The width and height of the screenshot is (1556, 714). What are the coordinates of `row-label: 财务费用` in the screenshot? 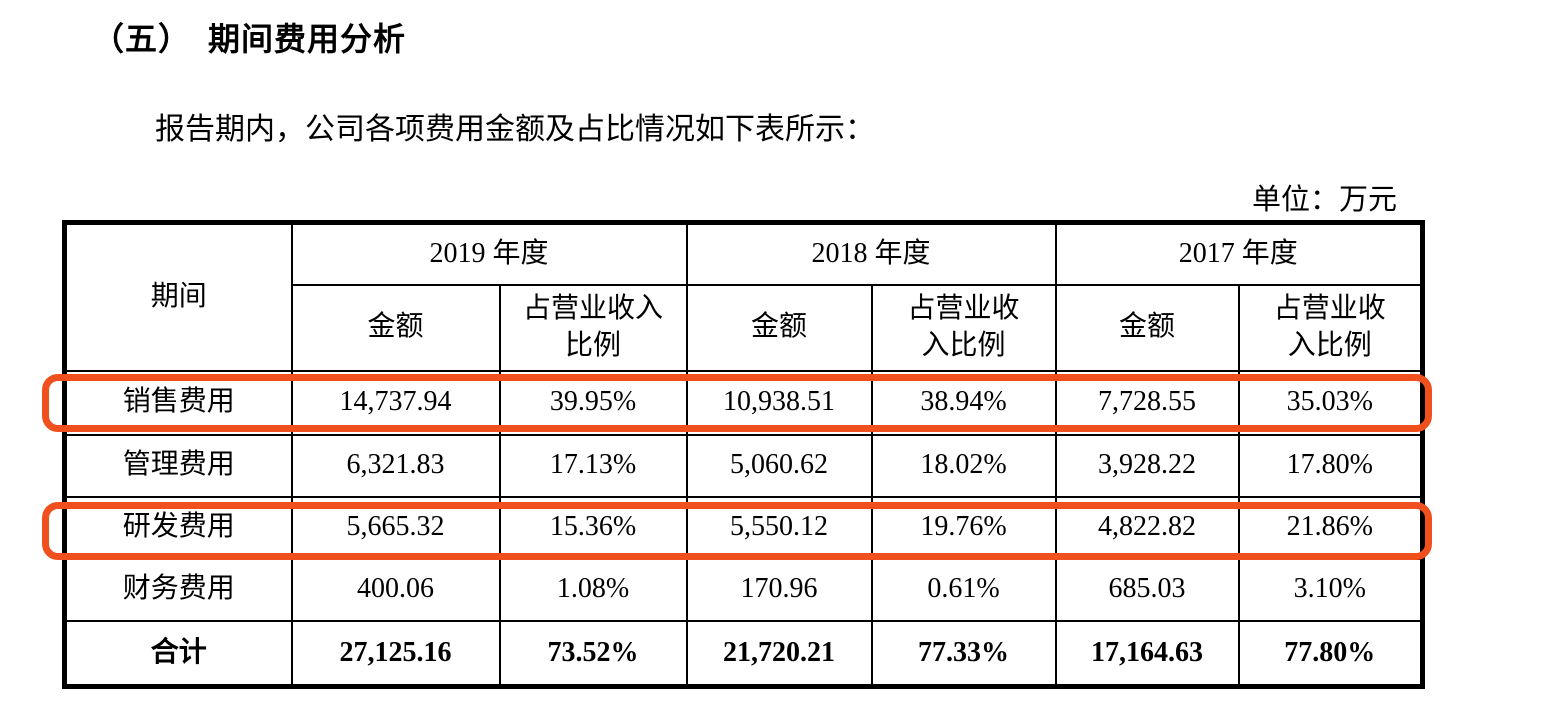 It's located at (178, 589).